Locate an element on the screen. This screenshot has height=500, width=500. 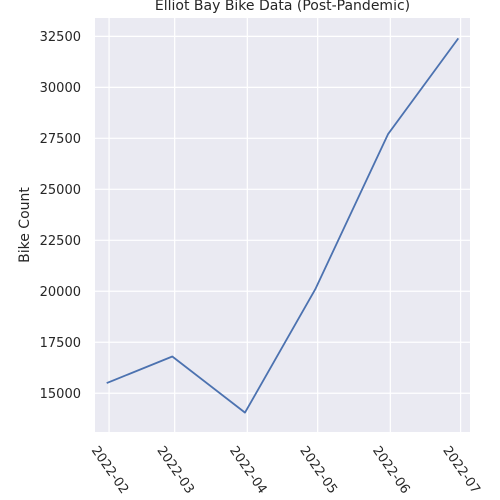
y-tick-label: 25000 is located at coordinates (60, 190).